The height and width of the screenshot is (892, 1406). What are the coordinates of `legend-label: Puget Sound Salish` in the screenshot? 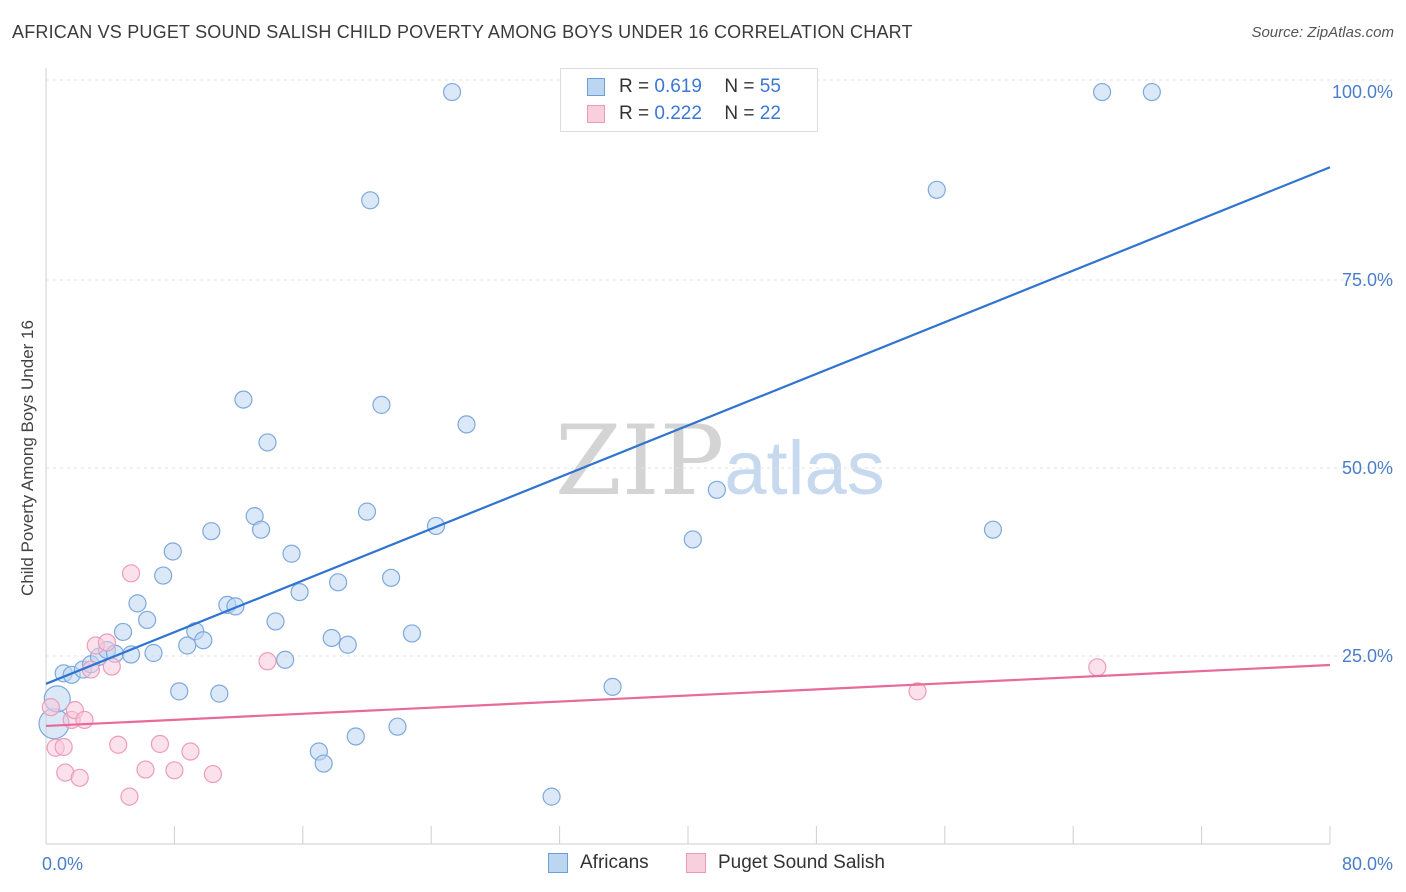 It's located at (801, 862).